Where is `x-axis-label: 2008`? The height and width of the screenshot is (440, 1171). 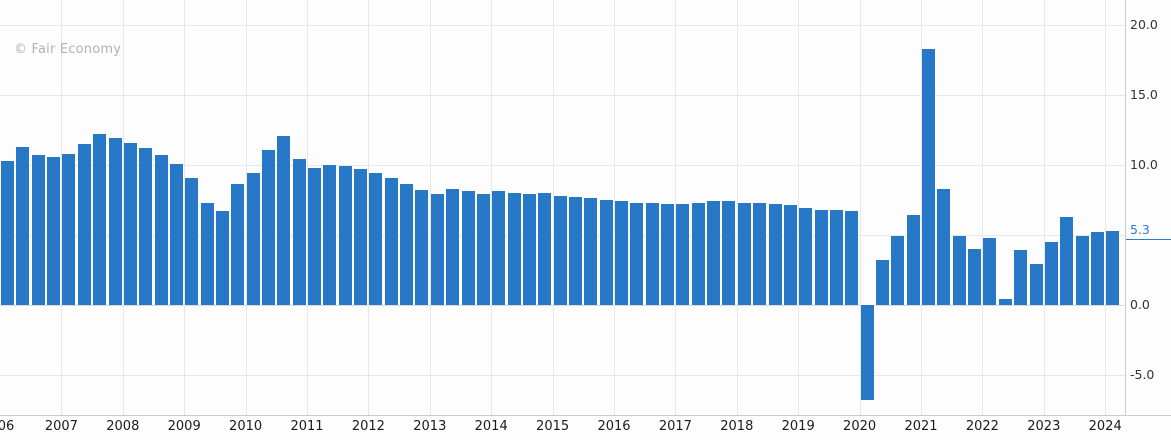
x-axis-label: 2008 is located at coordinates (123, 426).